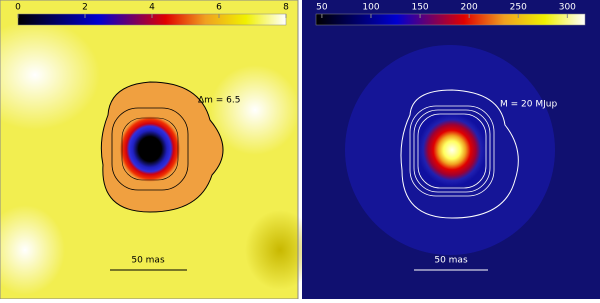  What do you see at coordinates (419, 8) in the screenshot?
I see `colorbar-tick-label: 150` at bounding box center [419, 8].